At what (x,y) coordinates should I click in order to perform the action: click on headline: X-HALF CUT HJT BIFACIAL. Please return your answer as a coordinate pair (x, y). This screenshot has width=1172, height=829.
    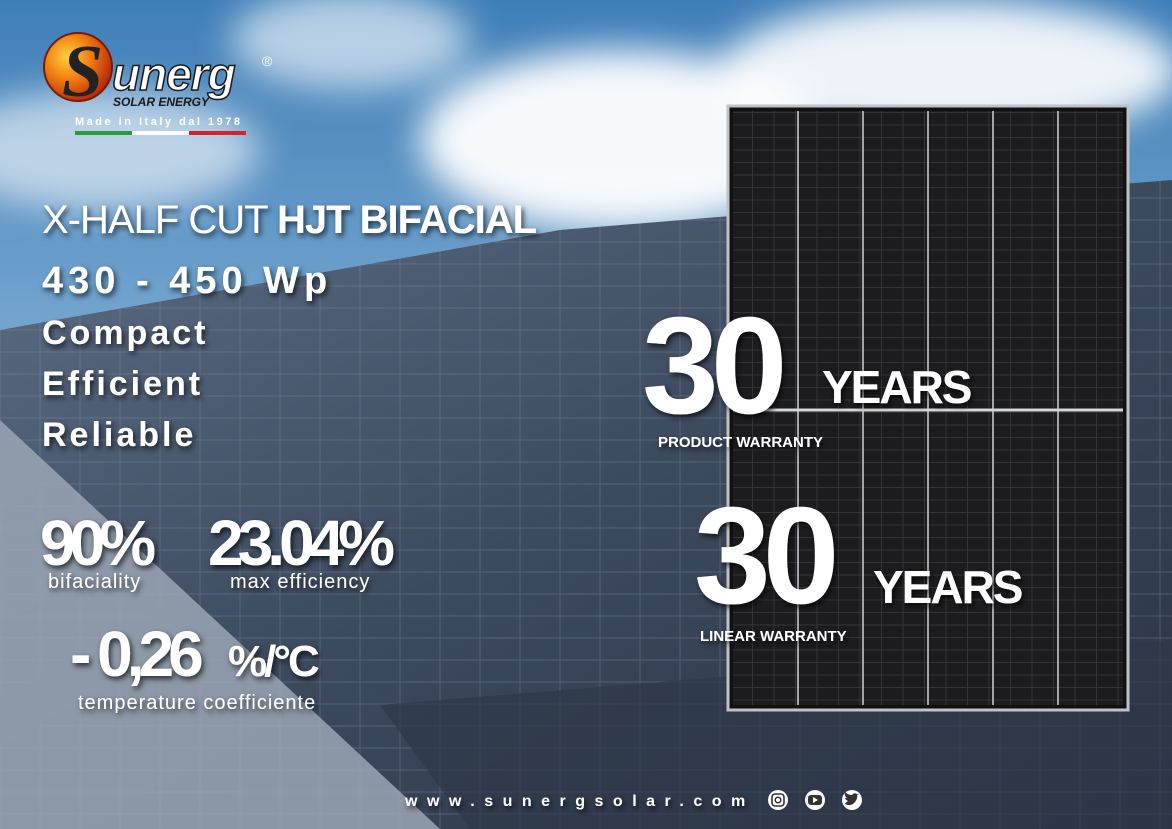
    Looking at the image, I should click on (289, 220).